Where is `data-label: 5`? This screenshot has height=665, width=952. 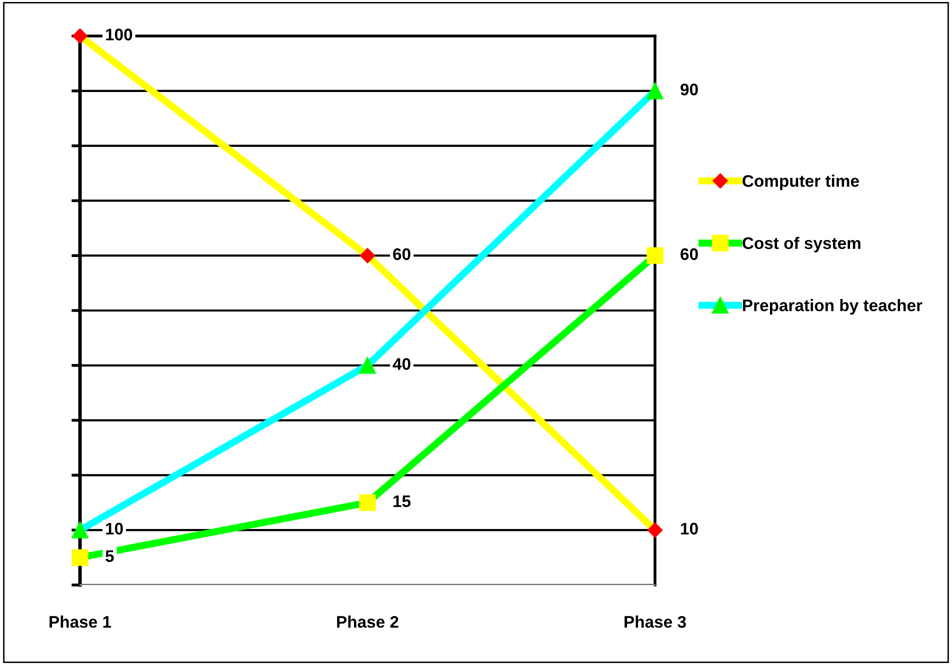 data-label: 5 is located at coordinates (110, 556).